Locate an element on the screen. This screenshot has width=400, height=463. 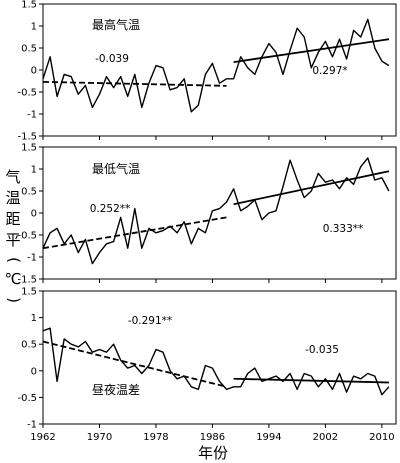
x-tick-label: 2010 is located at coordinates (381, 437).